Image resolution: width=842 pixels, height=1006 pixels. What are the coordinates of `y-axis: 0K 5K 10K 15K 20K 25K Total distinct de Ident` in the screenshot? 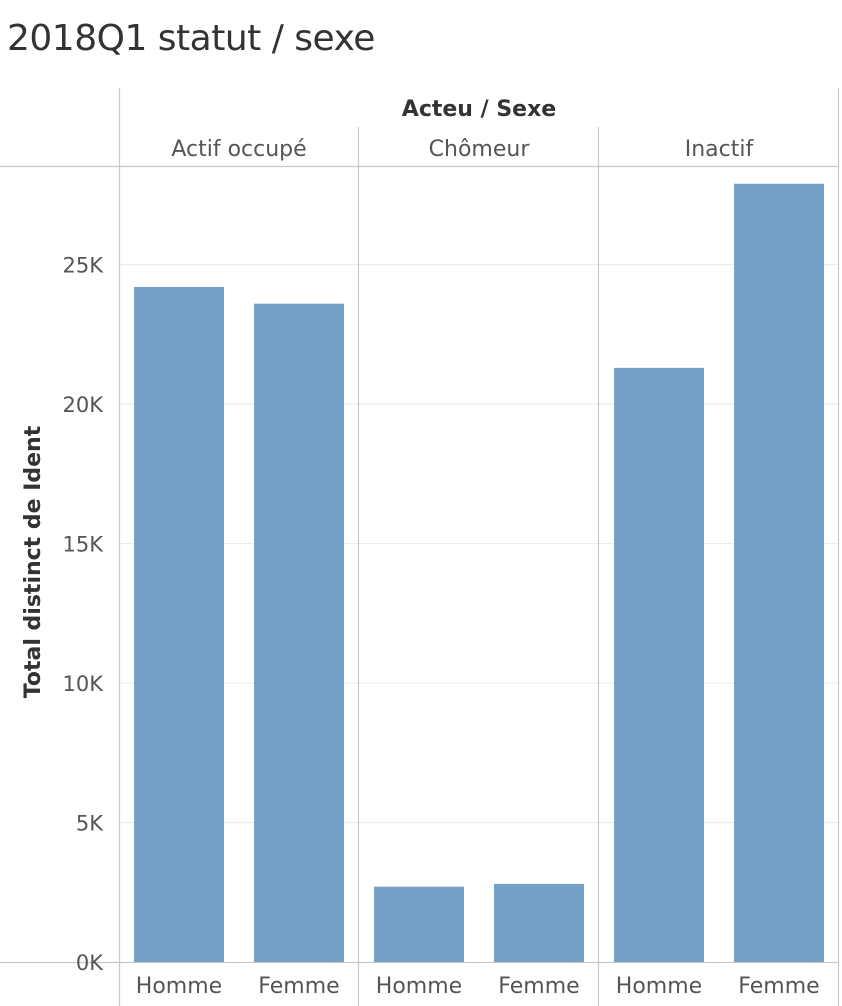 It's located at (62, 614).